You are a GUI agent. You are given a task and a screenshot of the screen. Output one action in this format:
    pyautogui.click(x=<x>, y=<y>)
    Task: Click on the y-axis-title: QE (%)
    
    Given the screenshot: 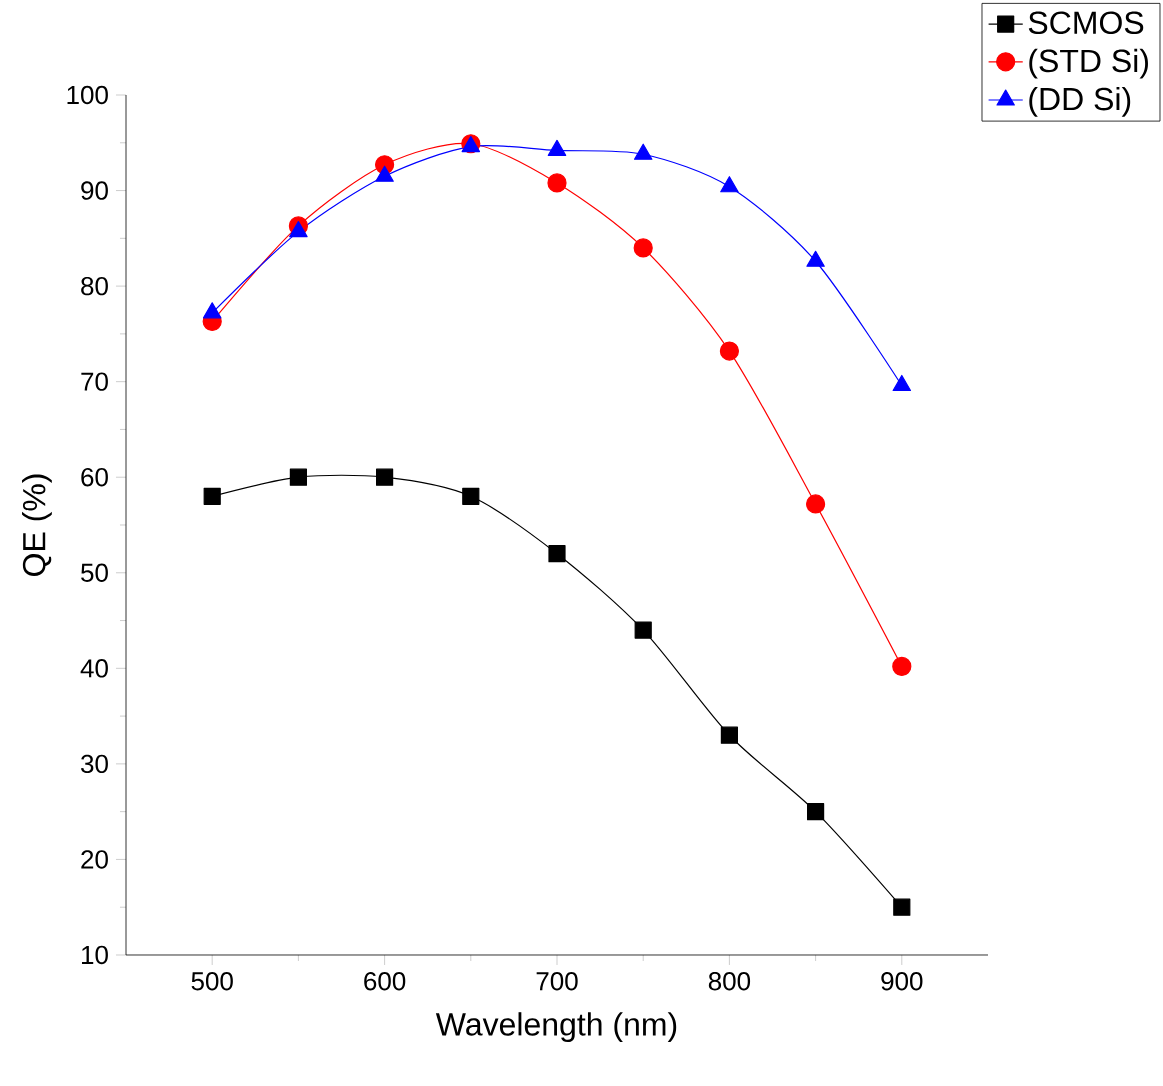 What is the action you would take?
    pyautogui.click(x=37, y=525)
    